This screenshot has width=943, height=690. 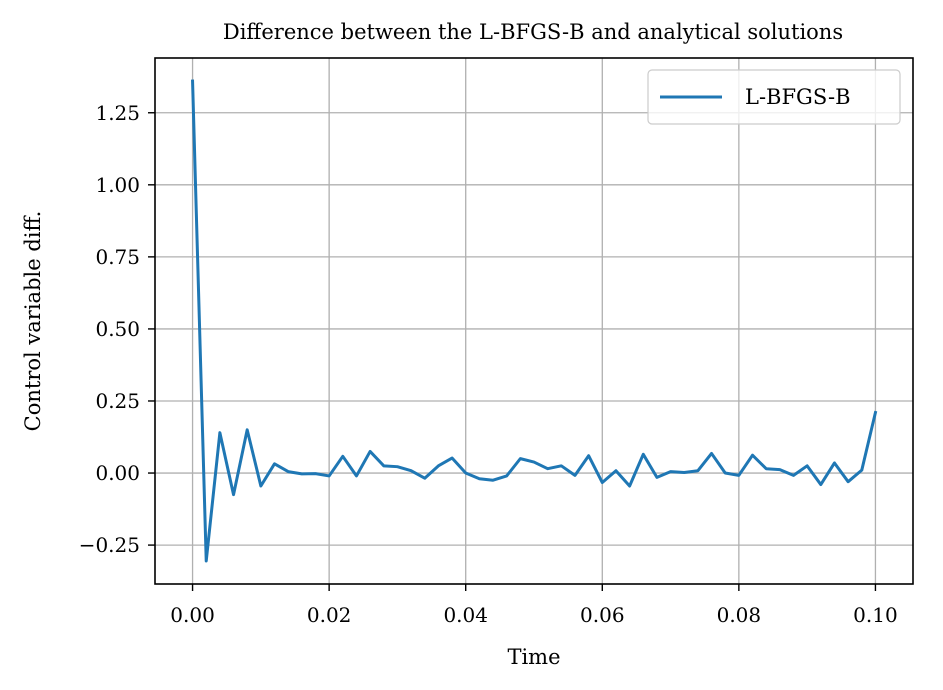 What do you see at coordinates (117, 185) in the screenshot?
I see `y-tick-label: 1.00` at bounding box center [117, 185].